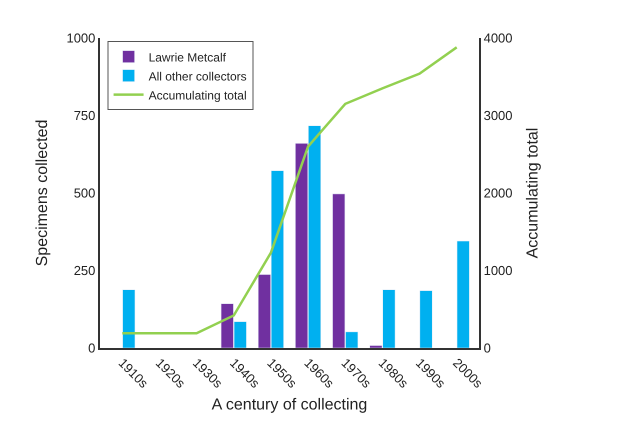 Image resolution: width=619 pixels, height=430 pixels. I want to click on legend-label: Lawrie Metcalf, so click(187, 57).